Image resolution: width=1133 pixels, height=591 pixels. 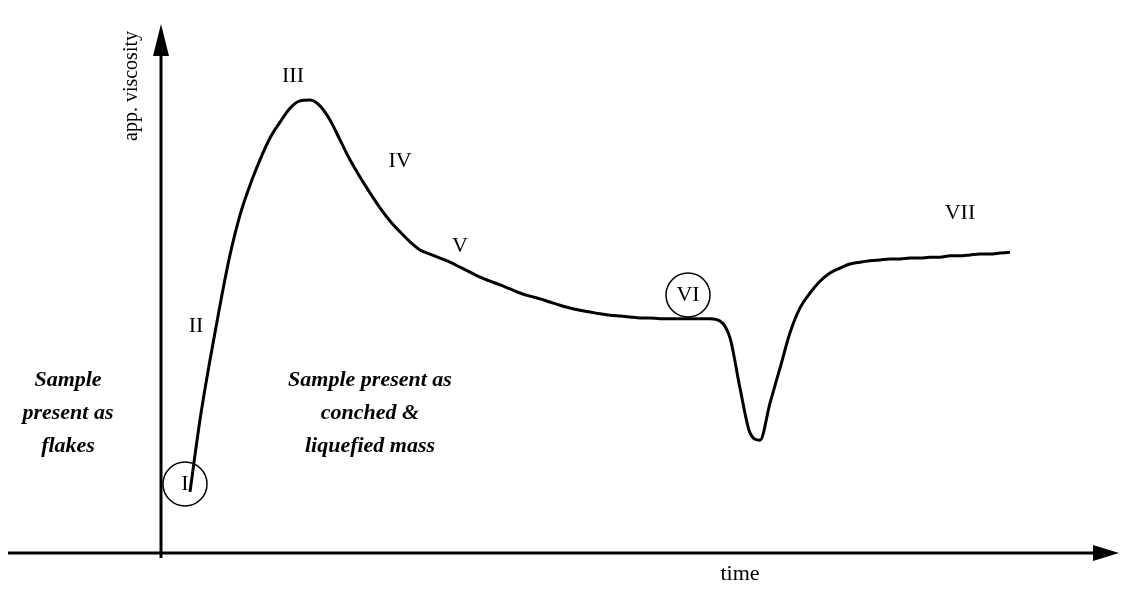 I want to click on y-axis-title: app. viscosity, so click(x=131, y=86).